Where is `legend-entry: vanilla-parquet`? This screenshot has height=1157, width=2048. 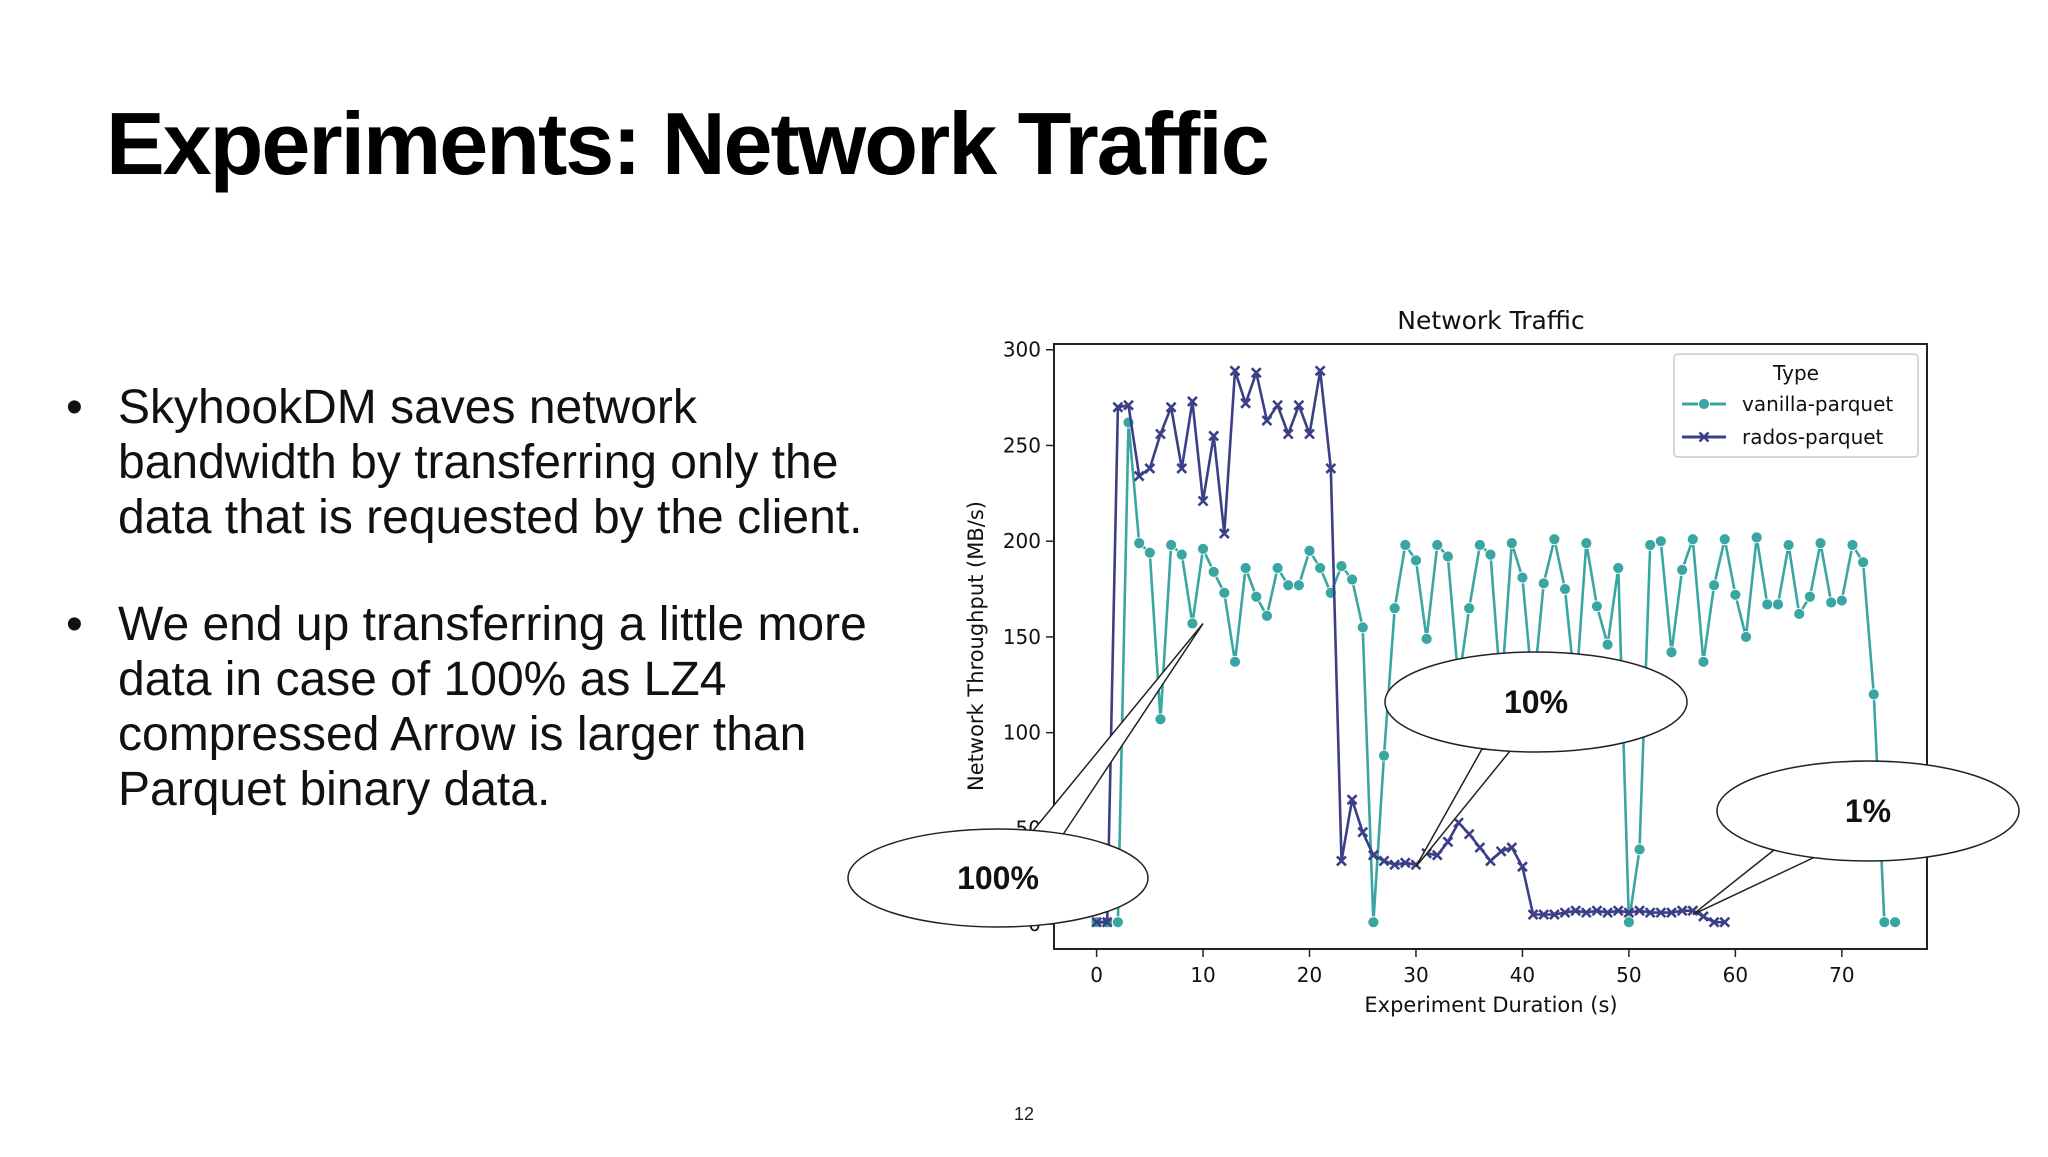 legend-entry: vanilla-parquet is located at coordinates (1787, 404).